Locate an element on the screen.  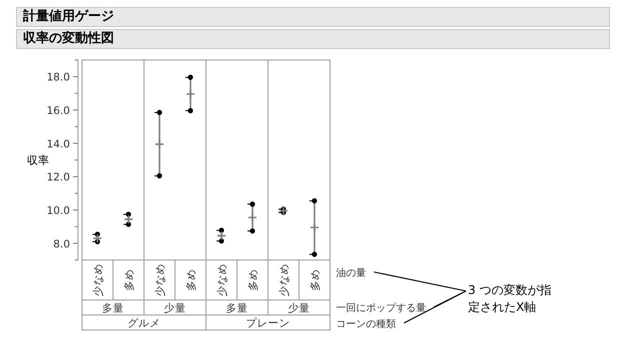
text: コーンの種類 is located at coordinates (366, 324).